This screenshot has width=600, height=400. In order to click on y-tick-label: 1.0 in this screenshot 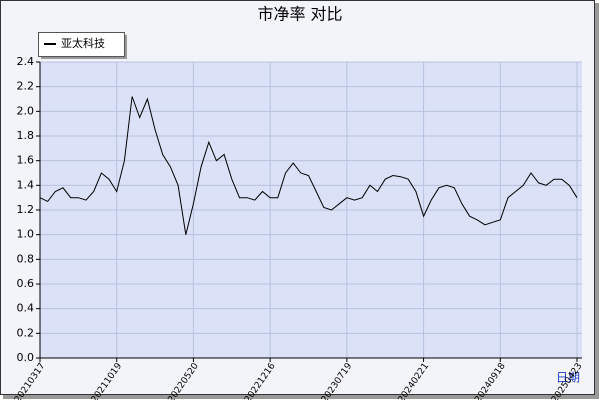, I will do `click(26, 234)`.